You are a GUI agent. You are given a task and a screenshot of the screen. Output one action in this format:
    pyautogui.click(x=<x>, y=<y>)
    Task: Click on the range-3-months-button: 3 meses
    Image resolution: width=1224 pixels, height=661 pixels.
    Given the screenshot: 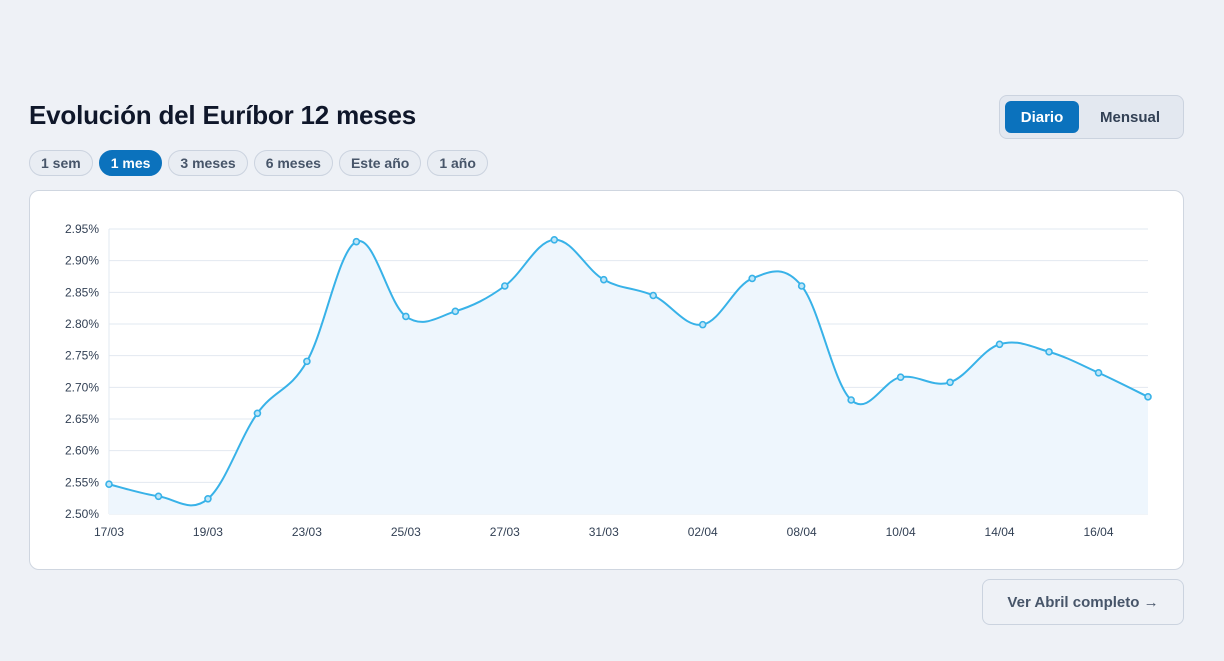 What is the action you would take?
    pyautogui.click(x=208, y=163)
    